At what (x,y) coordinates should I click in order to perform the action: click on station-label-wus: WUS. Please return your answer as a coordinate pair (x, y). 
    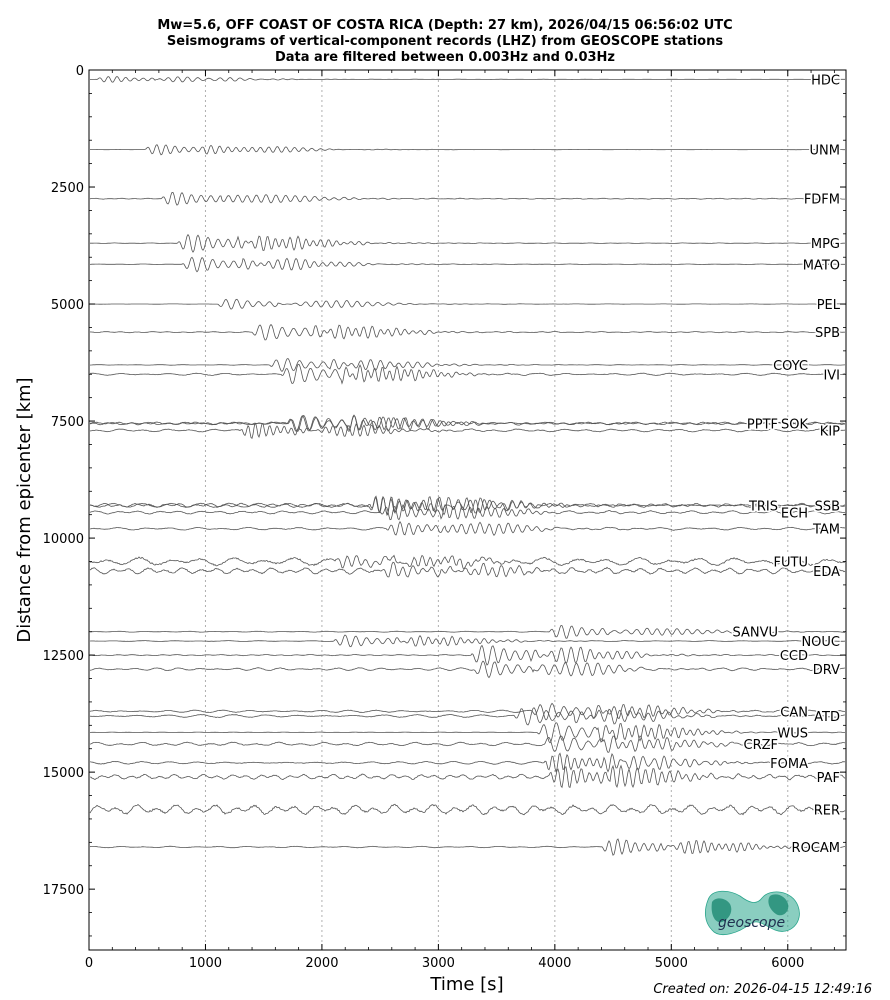
    Looking at the image, I should click on (792, 733).